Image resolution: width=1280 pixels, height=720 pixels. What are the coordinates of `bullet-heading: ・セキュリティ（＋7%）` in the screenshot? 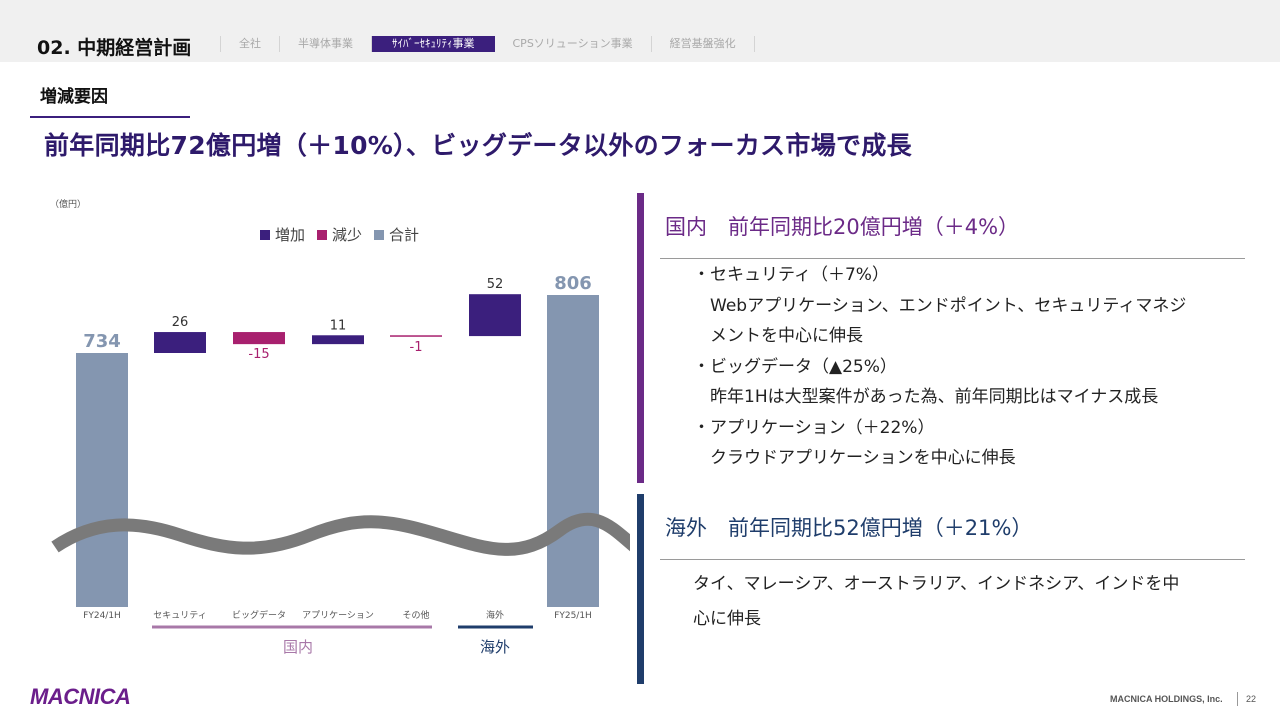 It's located at (791, 275).